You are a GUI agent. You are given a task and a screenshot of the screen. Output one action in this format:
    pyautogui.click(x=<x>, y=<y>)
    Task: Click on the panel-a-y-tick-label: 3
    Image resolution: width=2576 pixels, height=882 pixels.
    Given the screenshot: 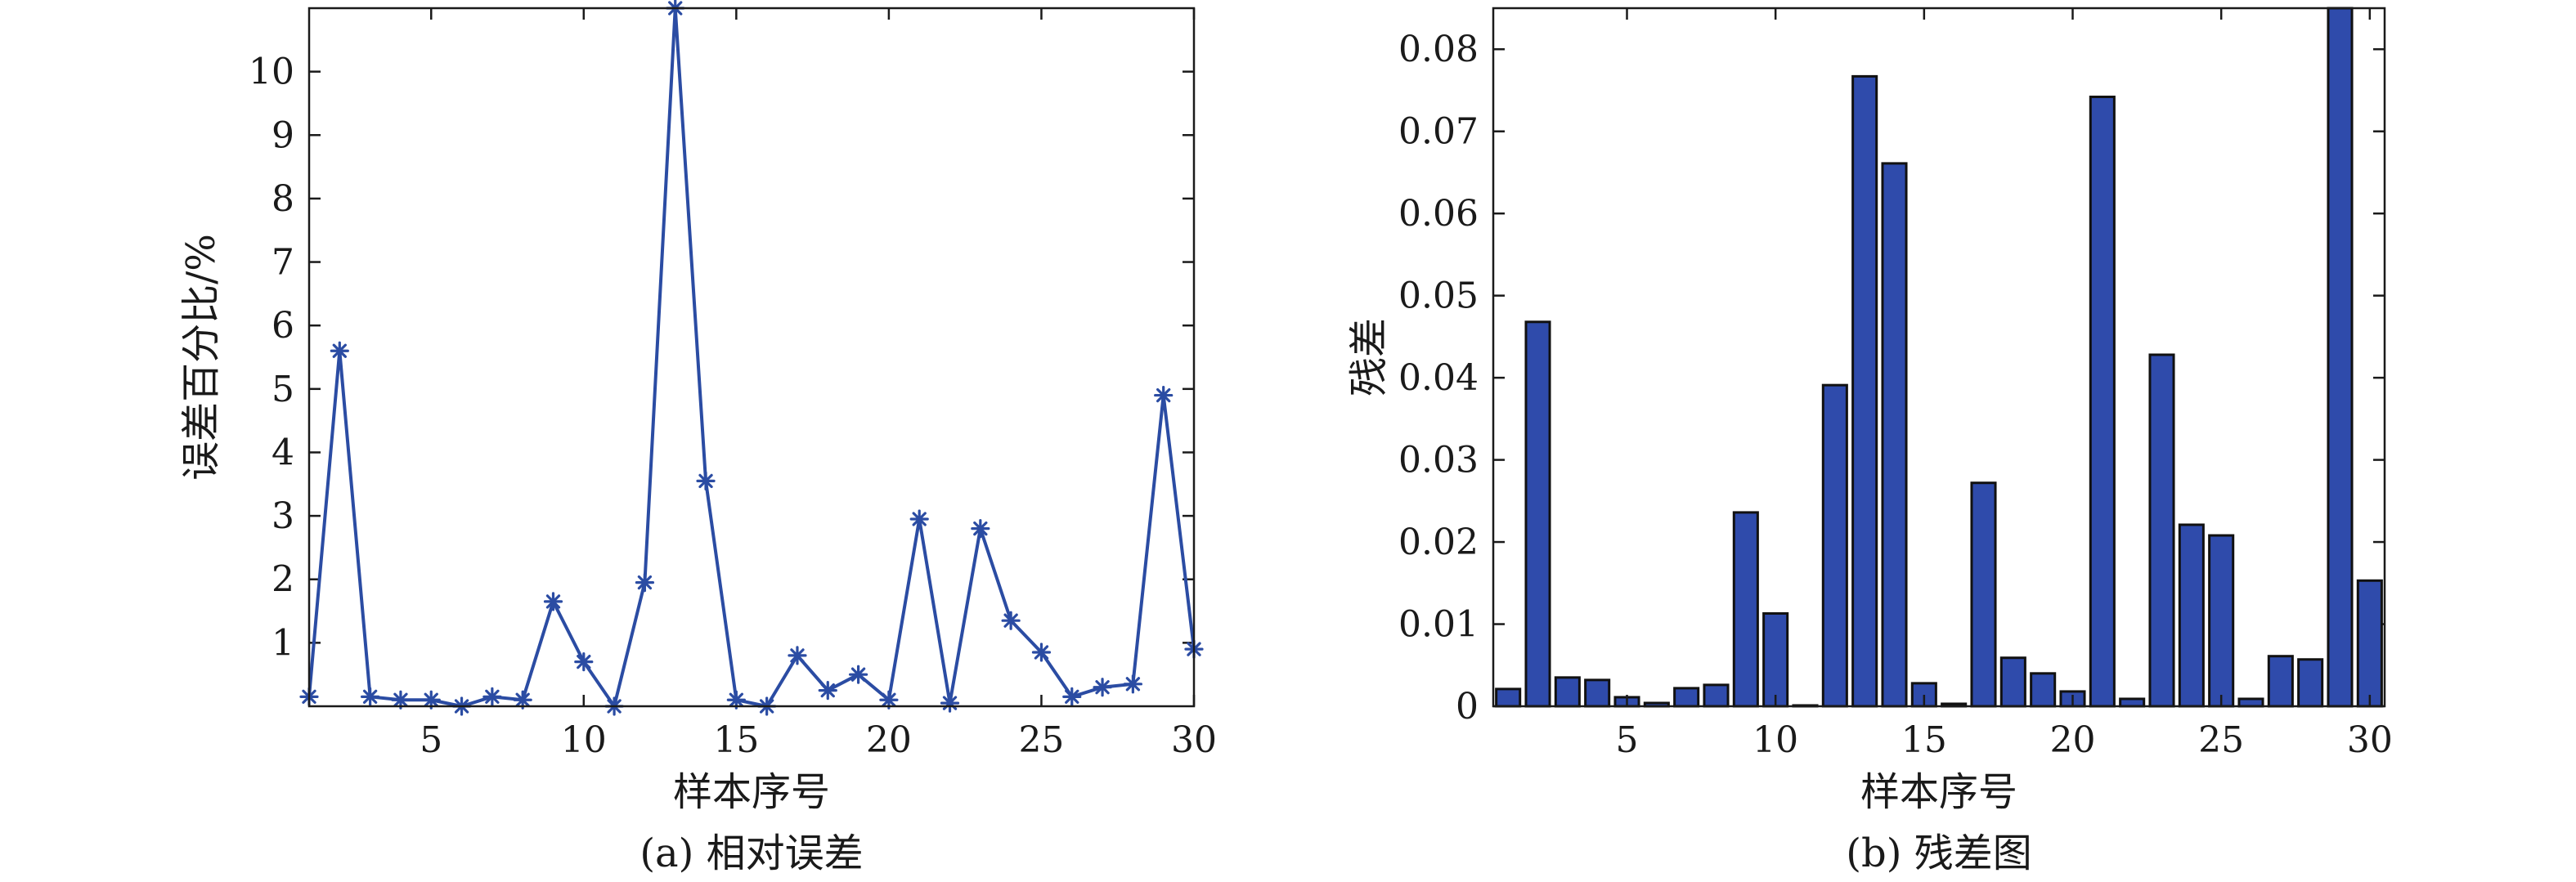 What is the action you would take?
    pyautogui.click(x=283, y=516)
    